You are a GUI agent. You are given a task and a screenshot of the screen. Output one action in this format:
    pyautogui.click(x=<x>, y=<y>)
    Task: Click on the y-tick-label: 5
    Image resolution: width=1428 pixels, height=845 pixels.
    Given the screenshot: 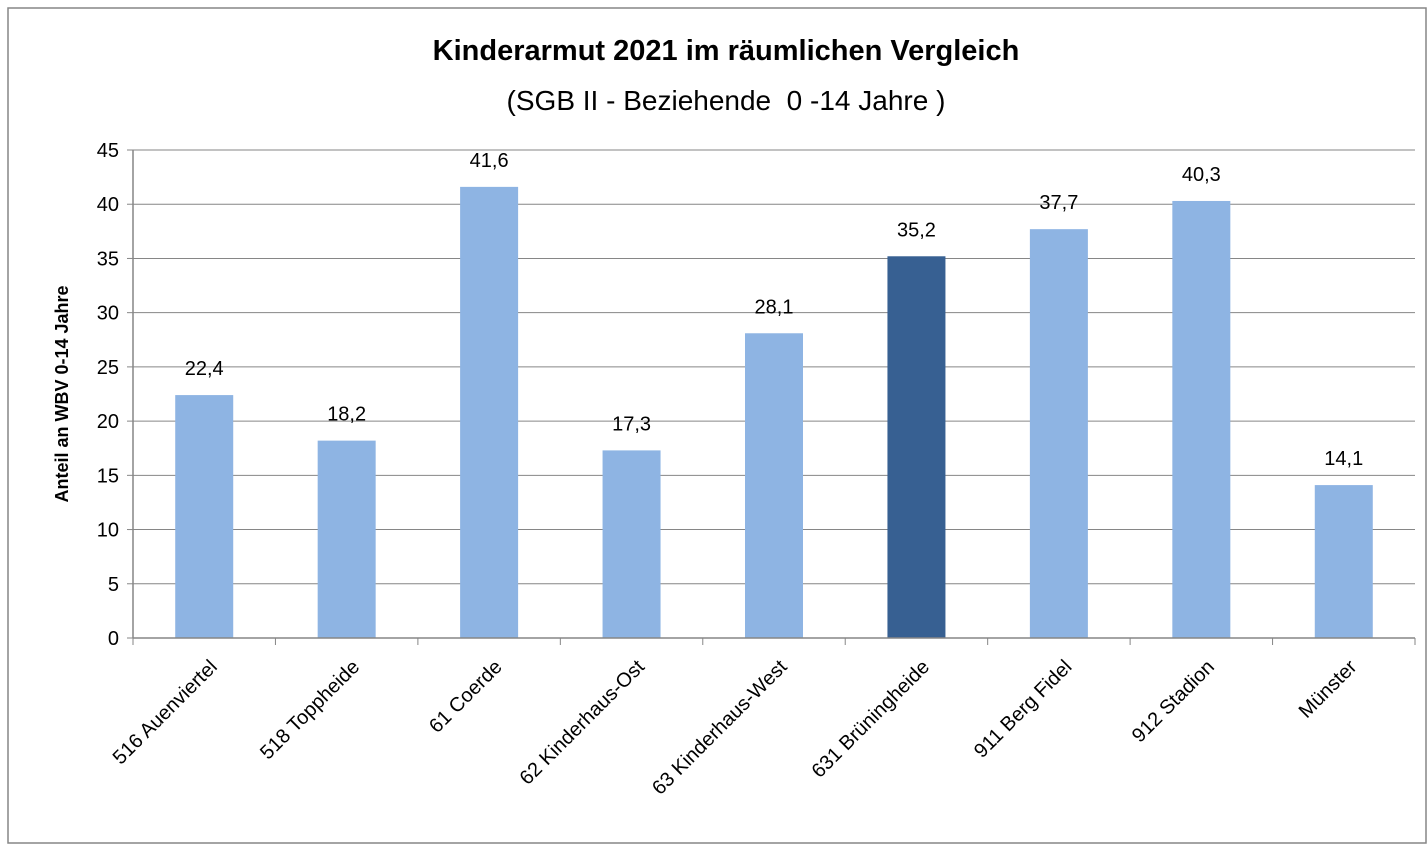 What is the action you would take?
    pyautogui.click(x=113, y=585)
    